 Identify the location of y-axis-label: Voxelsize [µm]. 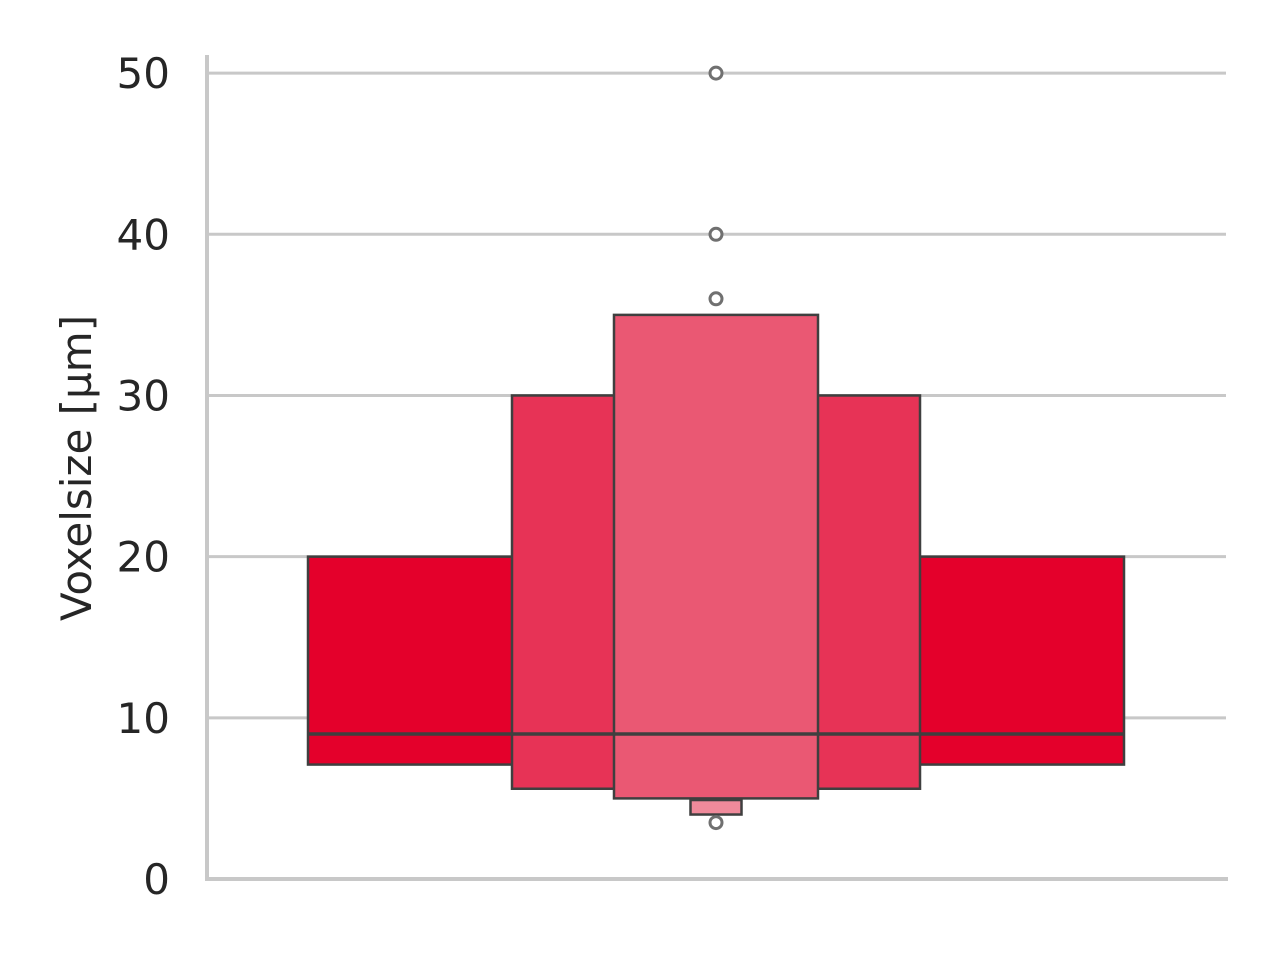
(76, 468).